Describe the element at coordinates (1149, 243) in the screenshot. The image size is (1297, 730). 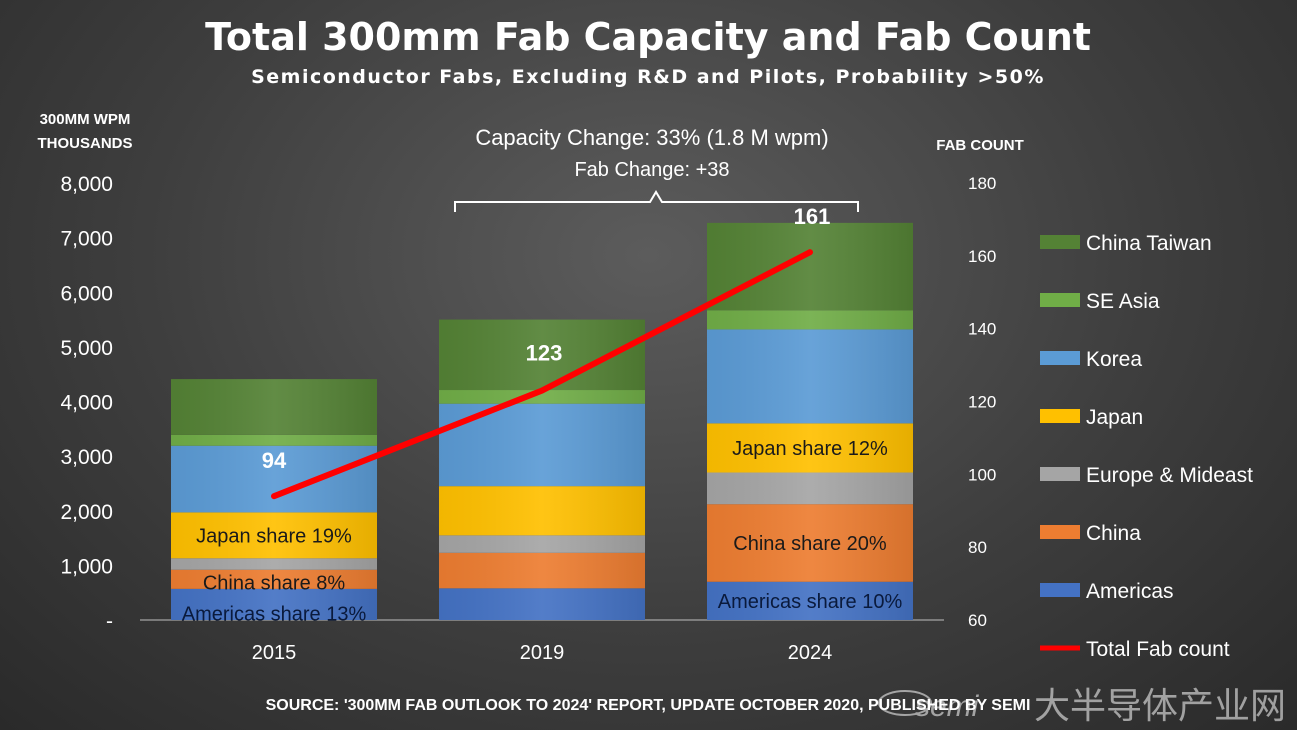
I see `legend-label-china-taiwan: China Taiwan` at that location.